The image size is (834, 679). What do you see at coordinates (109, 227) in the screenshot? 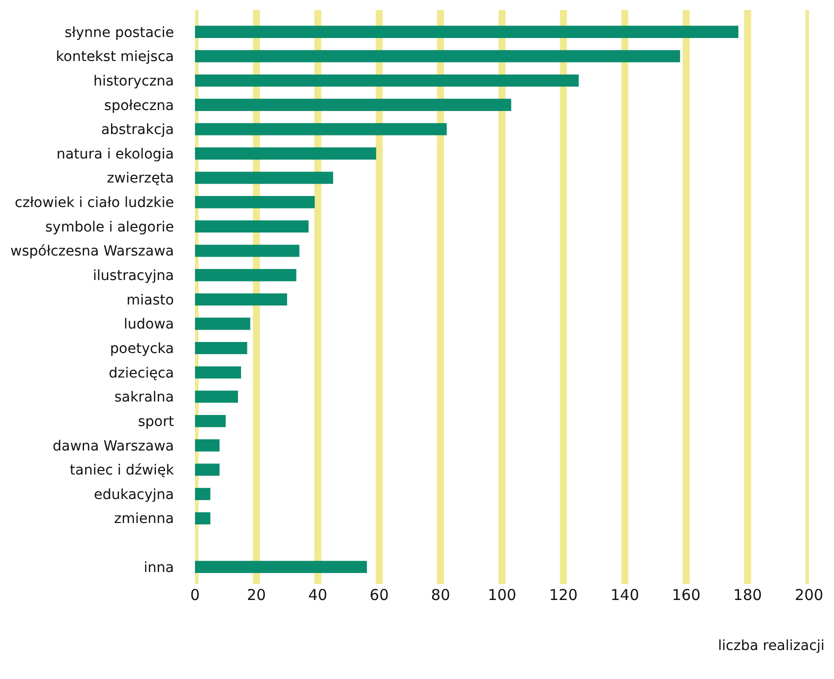
I see `y-tick-label: symbole i alegorie` at bounding box center [109, 227].